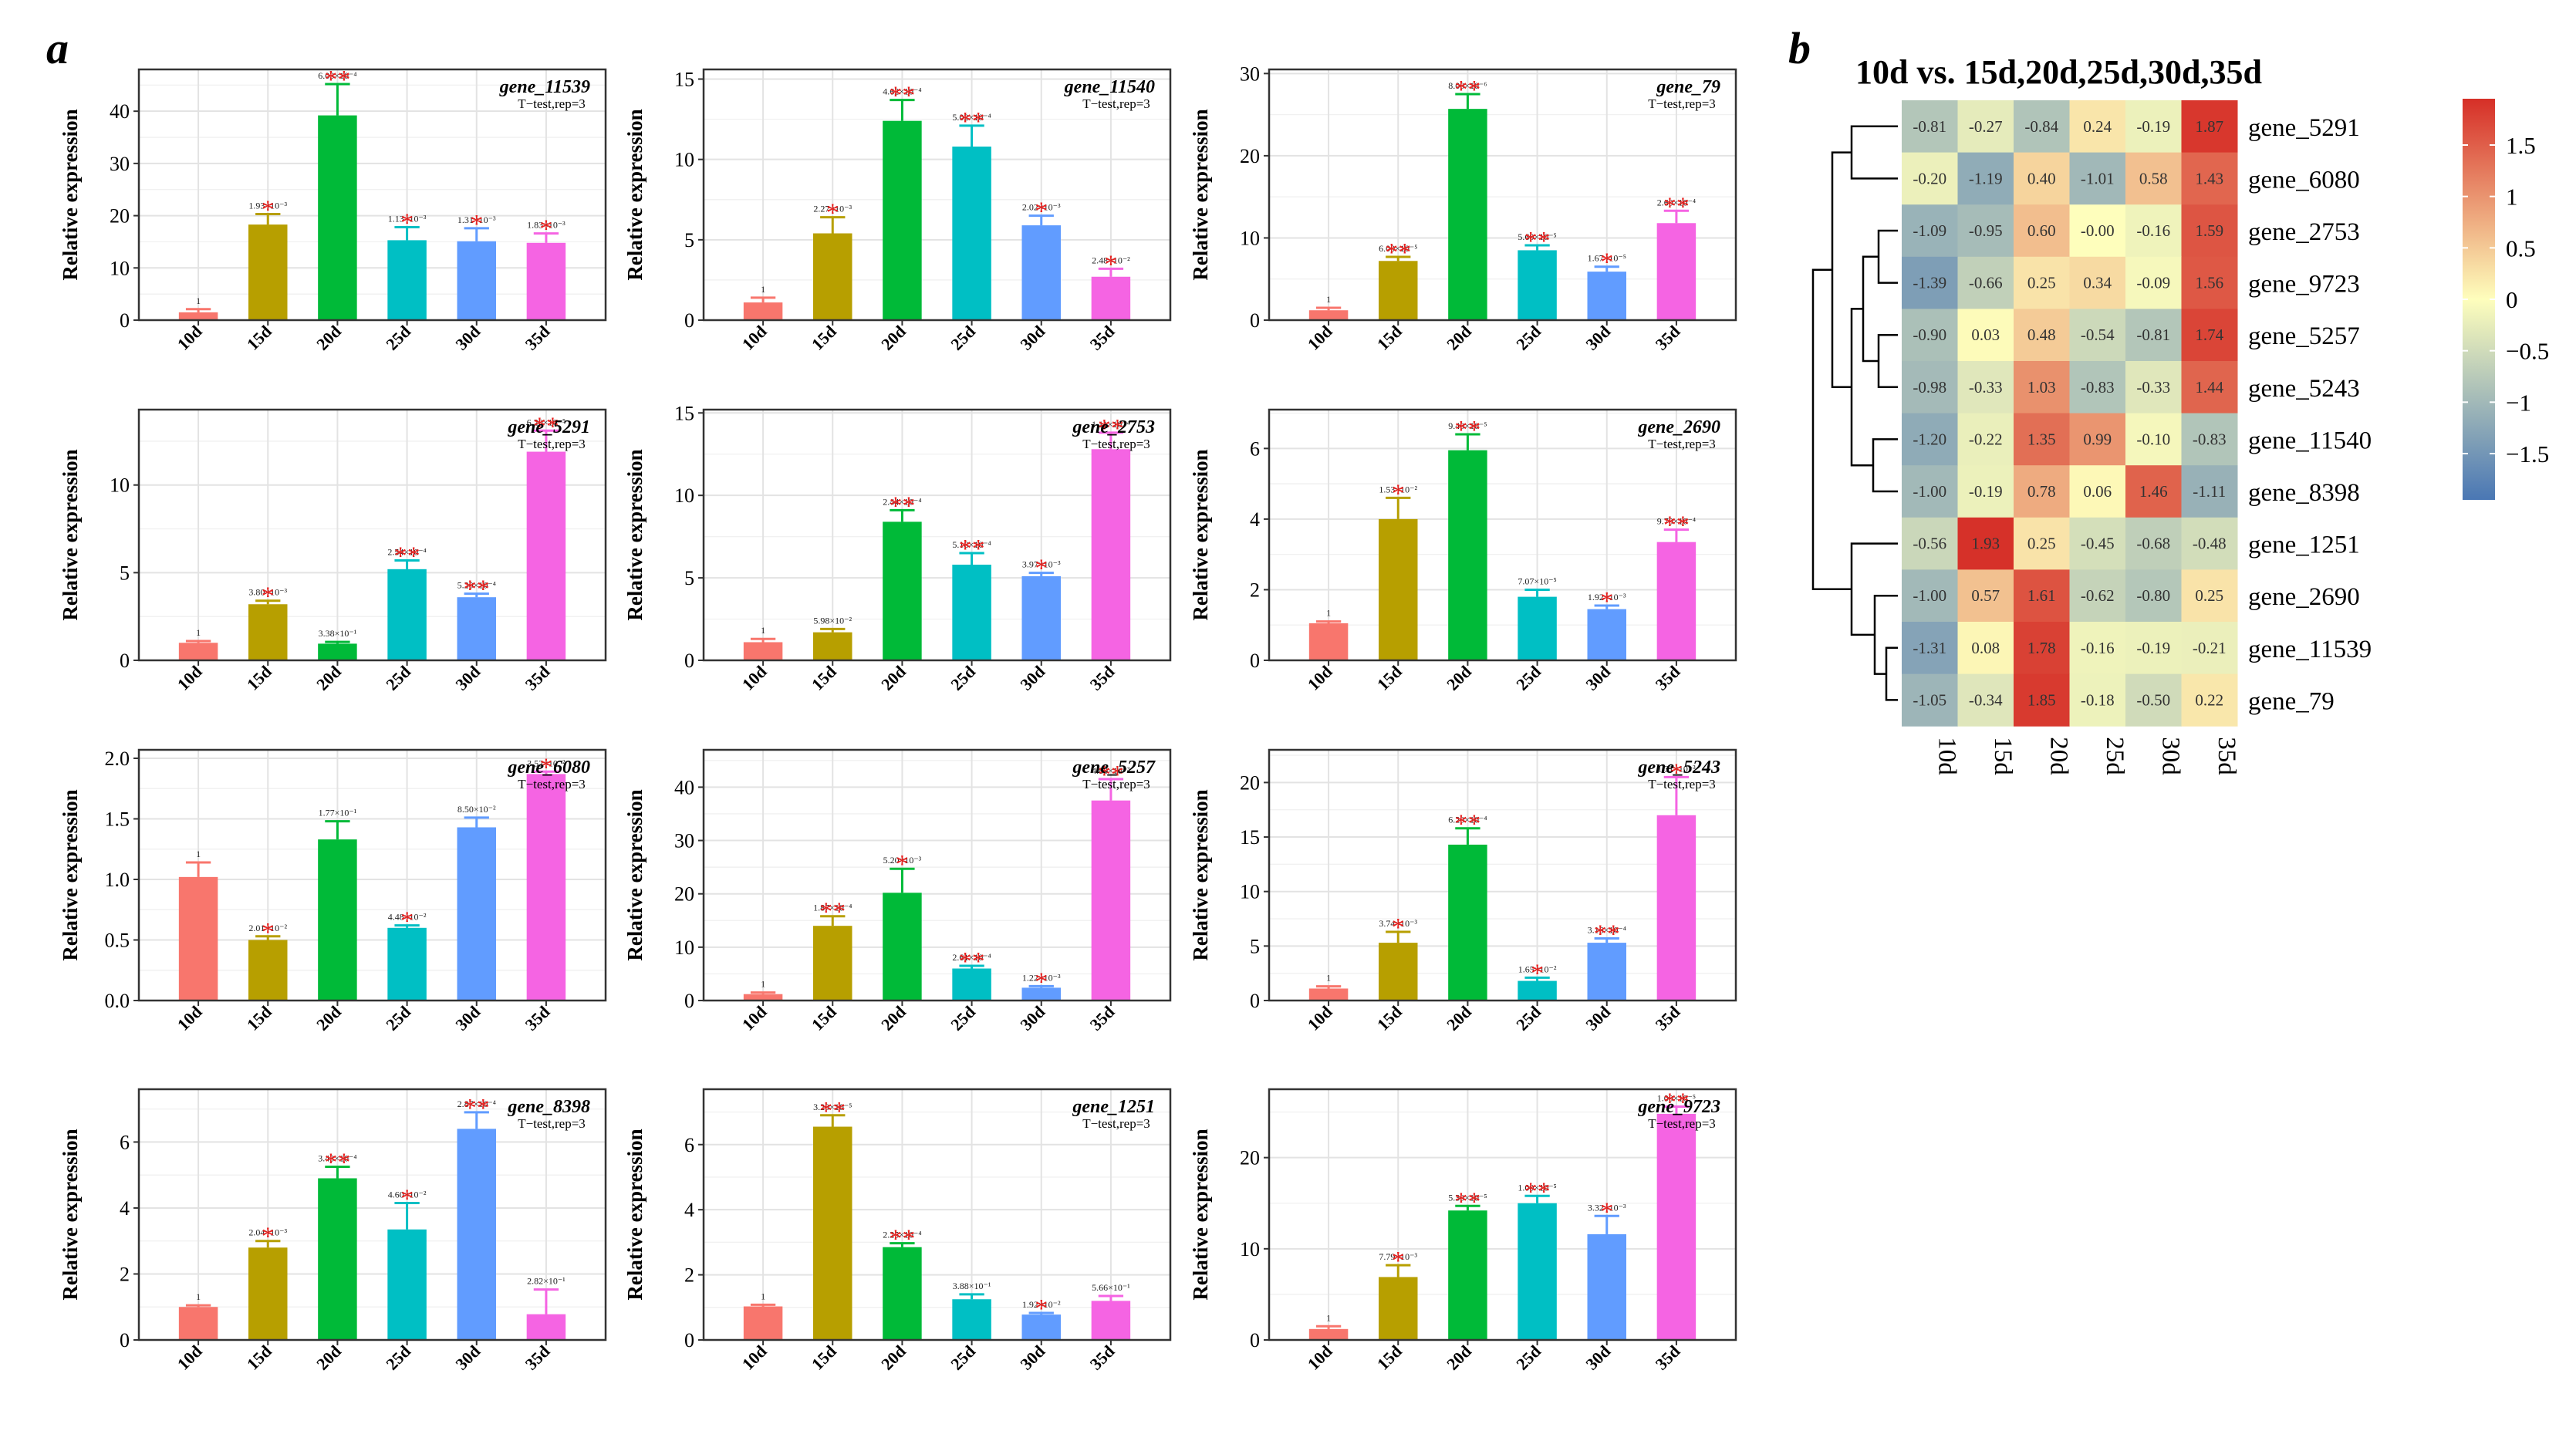  Describe the element at coordinates (120, 112) in the screenshot. I see `y-tick-label: 40` at that location.